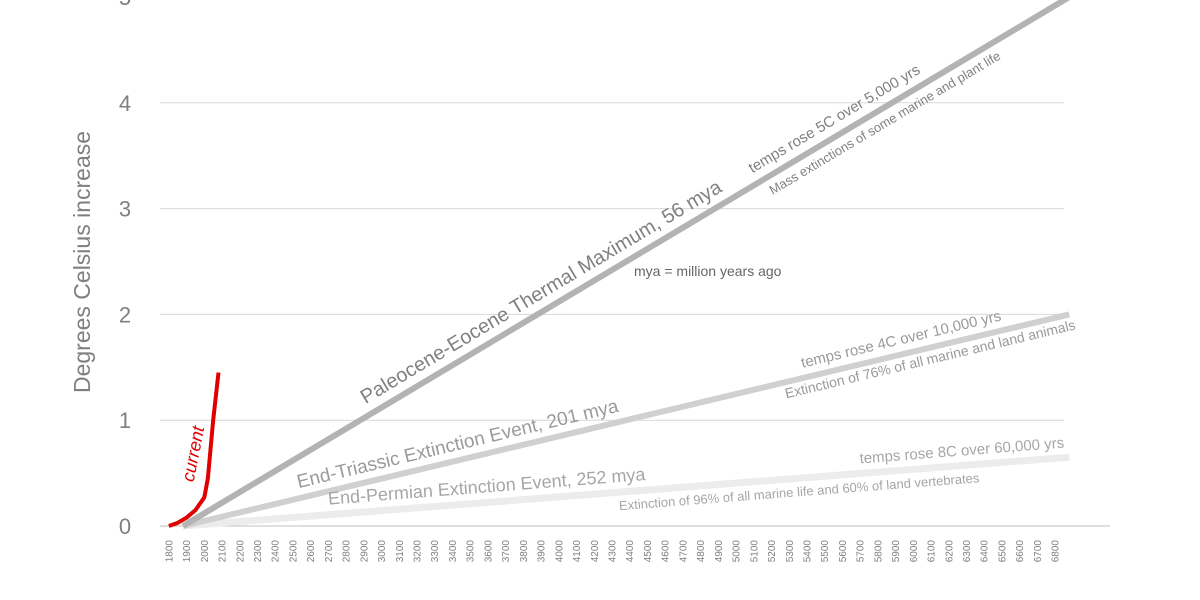 The height and width of the screenshot is (600, 1200). Describe the element at coordinates (453, 551) in the screenshot. I see `x-tick-label: 3400` at that location.